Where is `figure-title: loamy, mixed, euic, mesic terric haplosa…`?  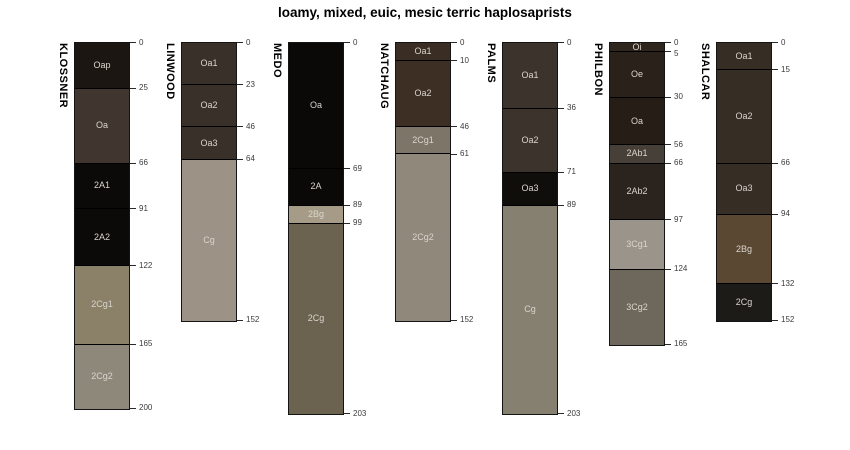 figure-title: loamy, mixed, euic, mesic terric haplosa… is located at coordinates (425, 12).